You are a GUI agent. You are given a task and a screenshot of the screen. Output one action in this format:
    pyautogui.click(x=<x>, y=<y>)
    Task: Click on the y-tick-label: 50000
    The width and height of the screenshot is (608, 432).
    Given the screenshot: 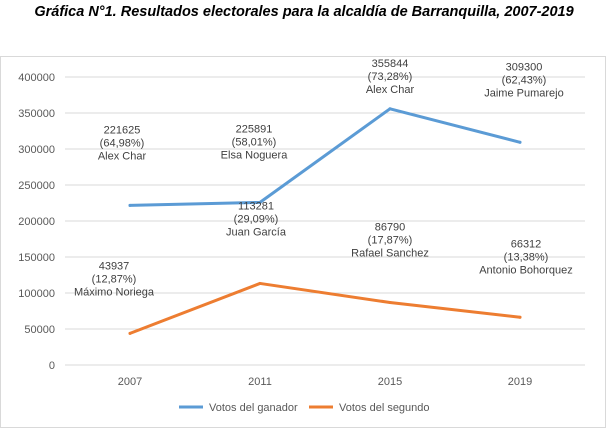 What is the action you would take?
    pyautogui.click(x=39, y=330)
    